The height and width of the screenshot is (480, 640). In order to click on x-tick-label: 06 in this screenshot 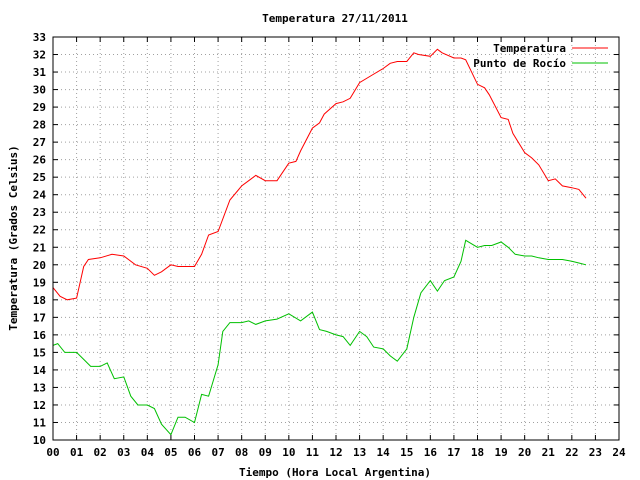, I will do `click(195, 452)`.